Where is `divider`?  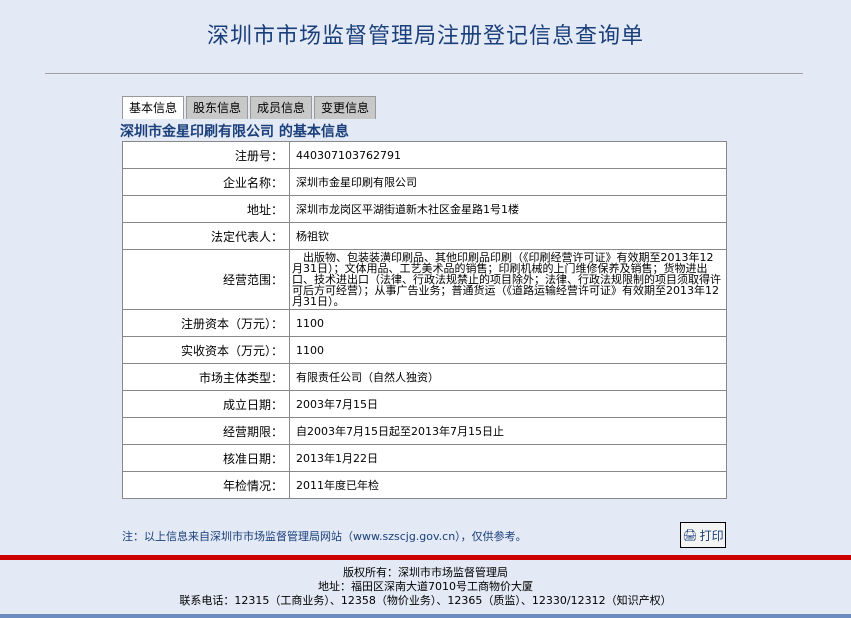 divider is located at coordinates (424, 73).